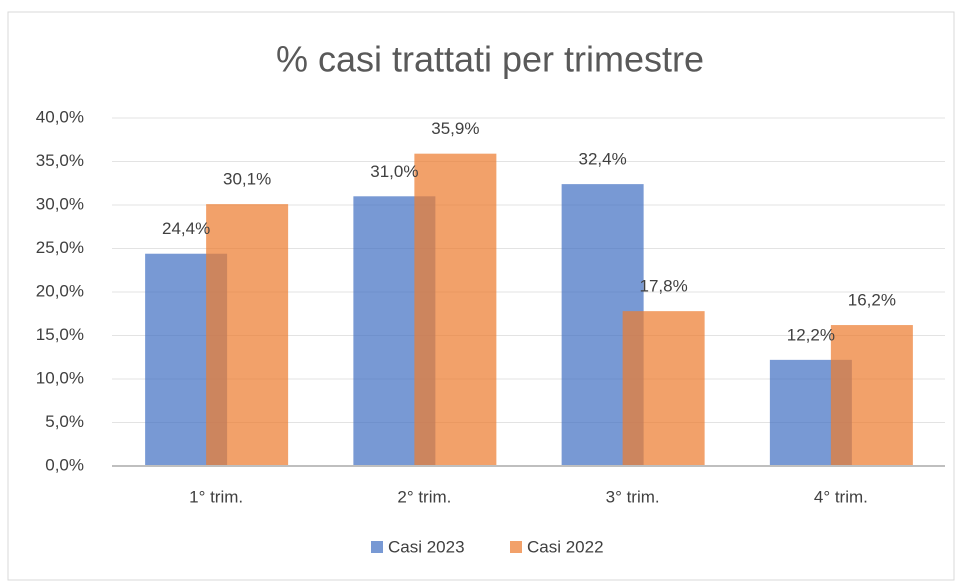  I want to click on x-tick-label: 4° trim., so click(841, 496).